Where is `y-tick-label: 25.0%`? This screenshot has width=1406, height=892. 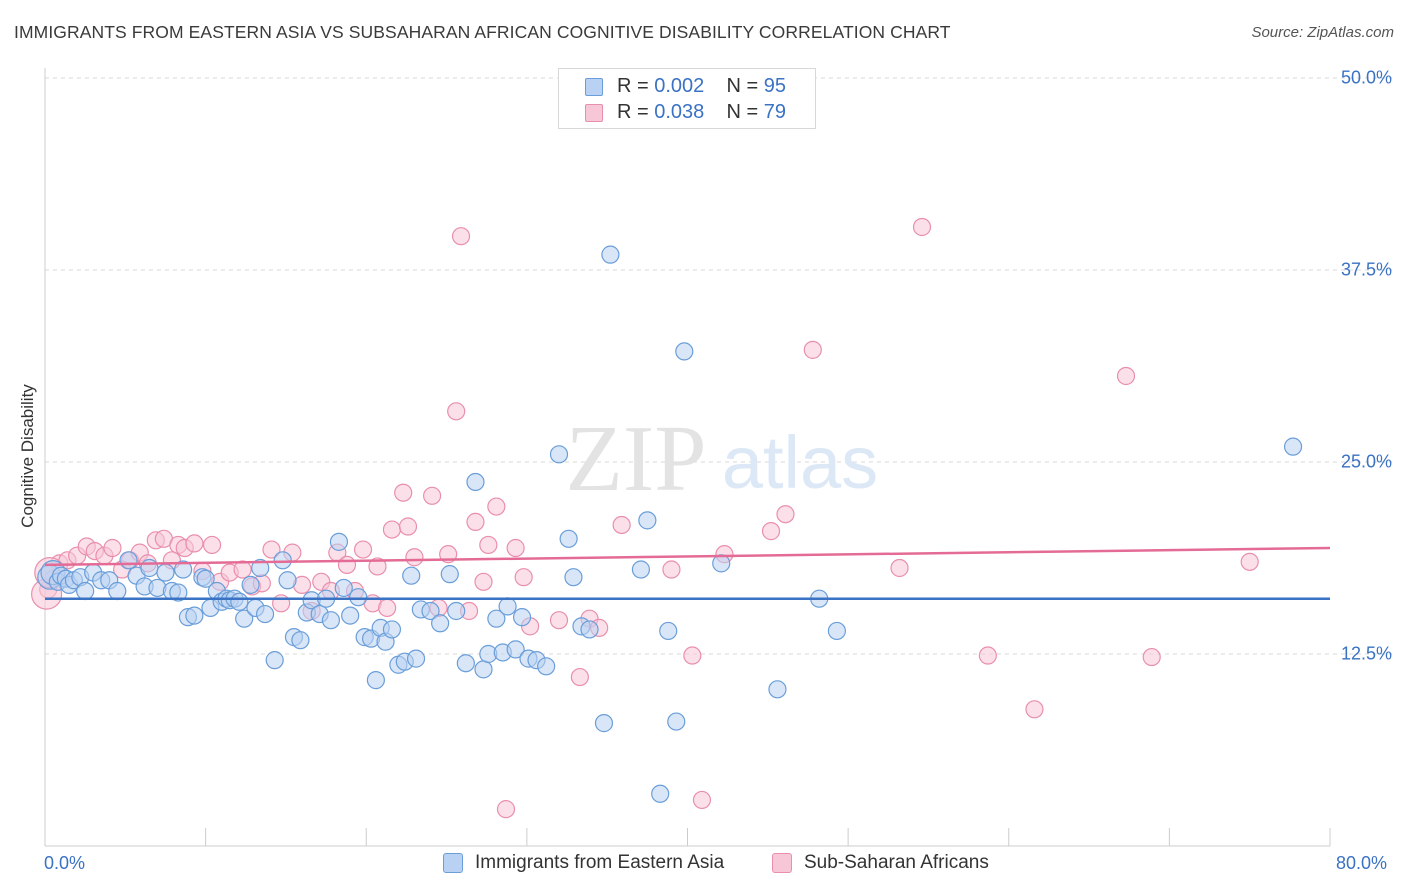
y-tick-label: 25.0% is located at coordinates (1366, 461).